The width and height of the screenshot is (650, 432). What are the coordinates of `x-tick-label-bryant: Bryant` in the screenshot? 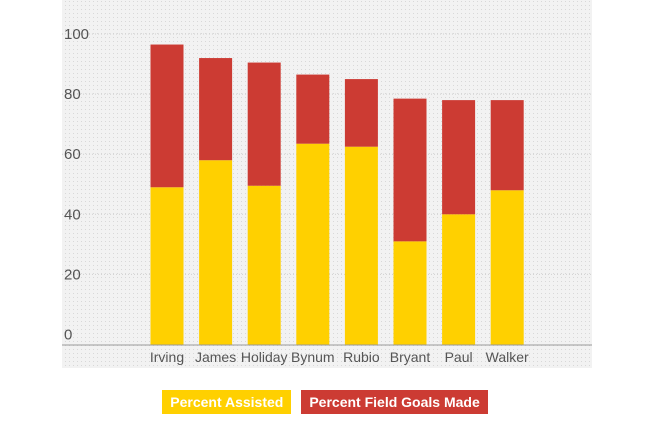 It's located at (410, 357).